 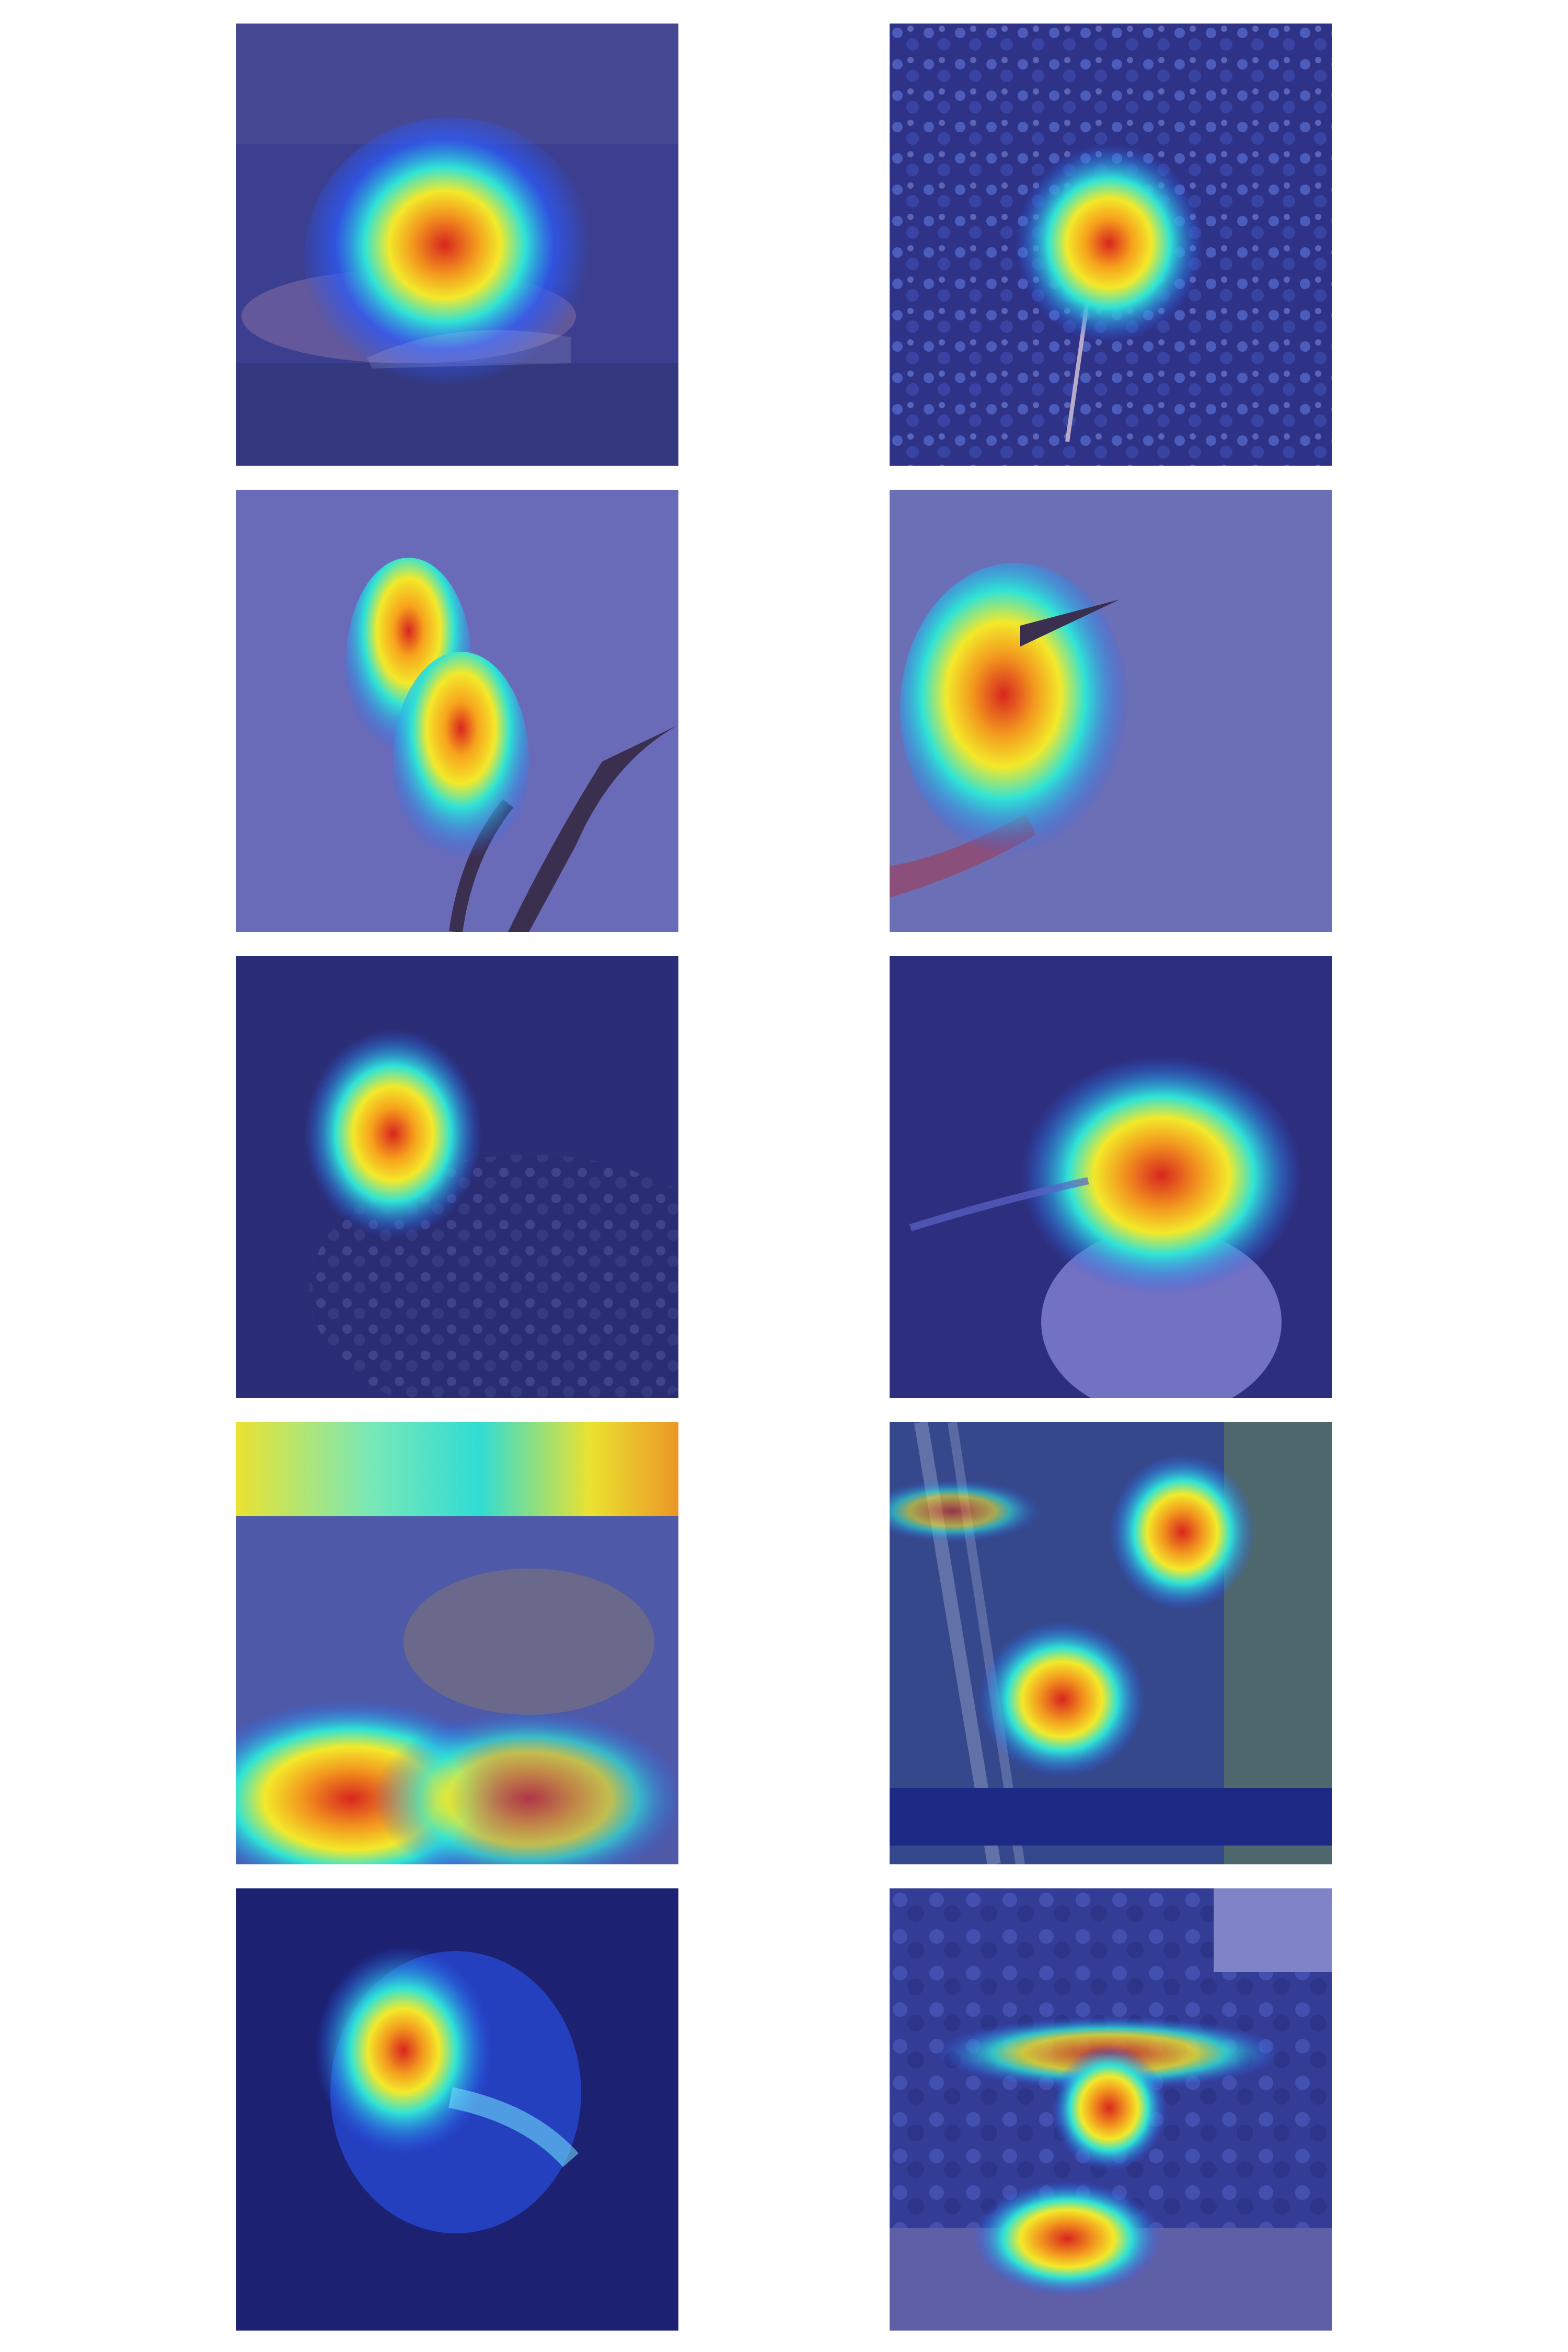 I want to click on heatmap-tile-r4c2, so click(x=1111, y=1643).